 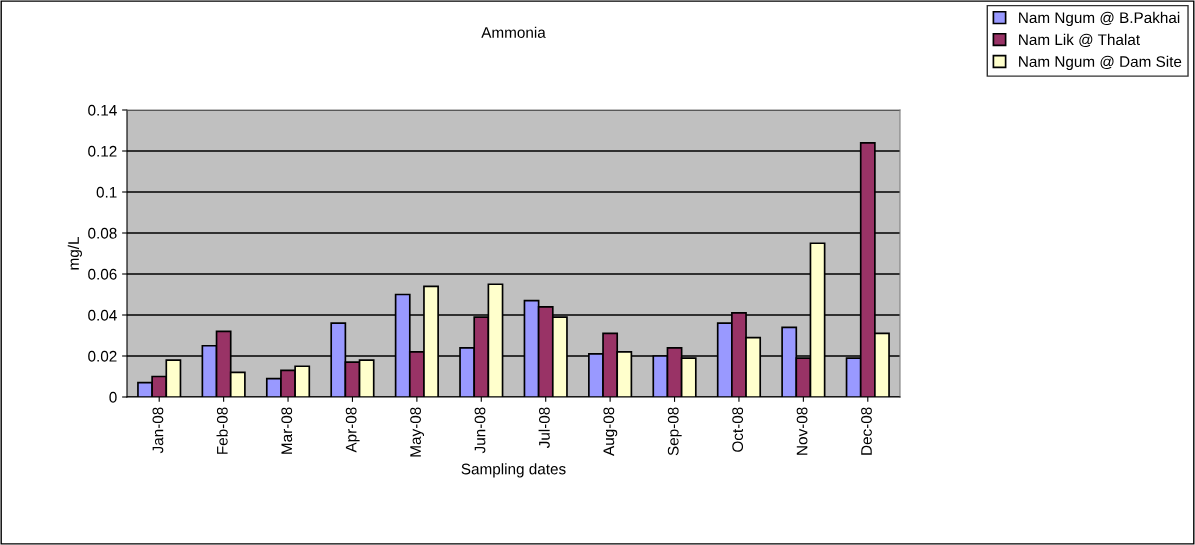 I want to click on y-tick-label: 0.12, so click(x=102, y=151).